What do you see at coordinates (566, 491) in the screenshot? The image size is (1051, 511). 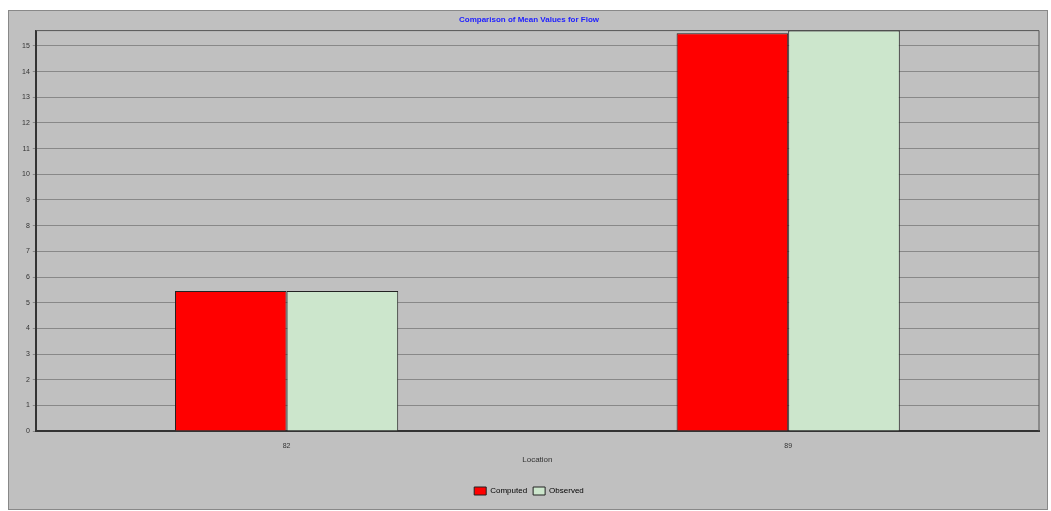 I see `legend-label: Observed` at bounding box center [566, 491].